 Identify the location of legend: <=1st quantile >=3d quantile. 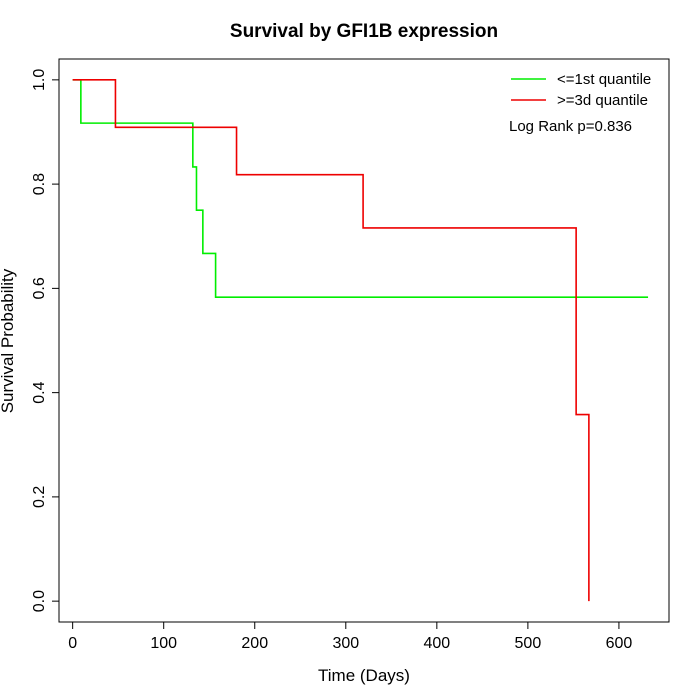
(581, 90).